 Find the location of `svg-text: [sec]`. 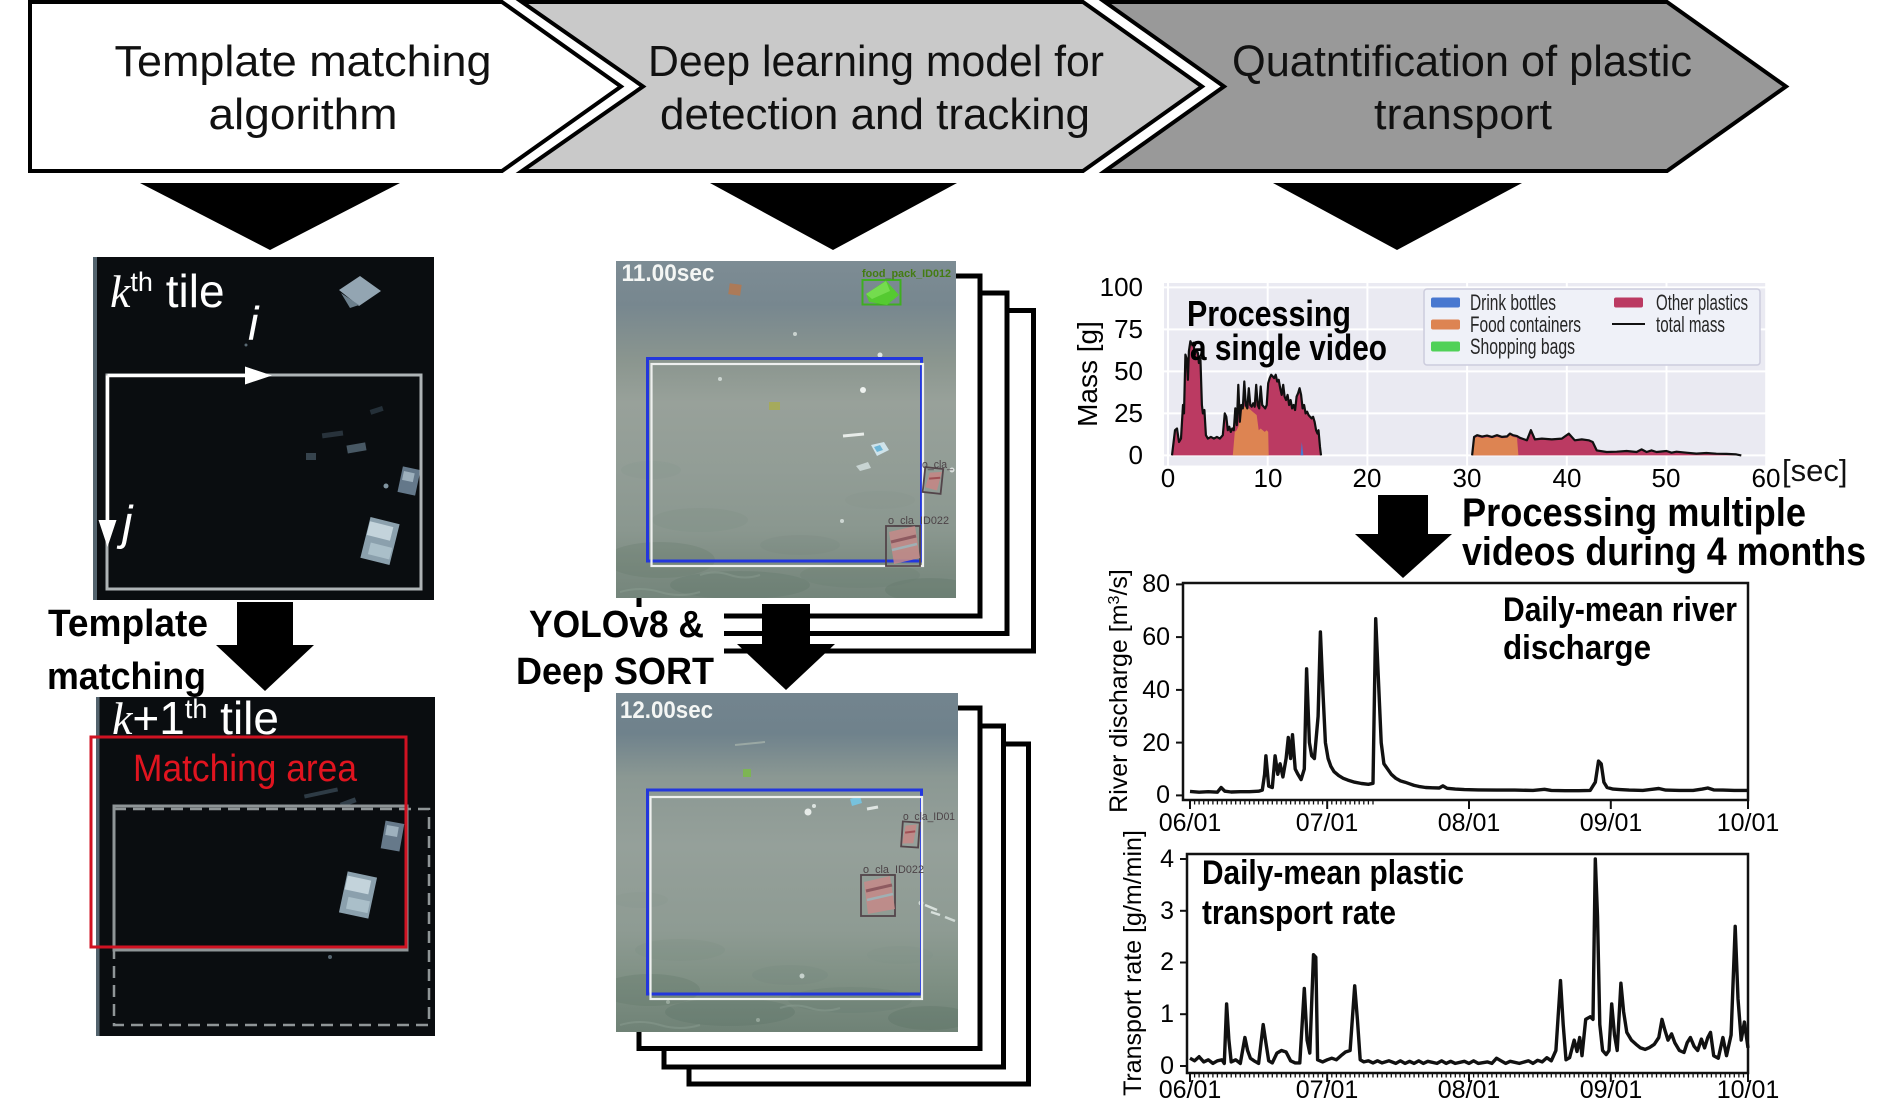

svg-text: [sec] is located at coordinates (1814, 470).